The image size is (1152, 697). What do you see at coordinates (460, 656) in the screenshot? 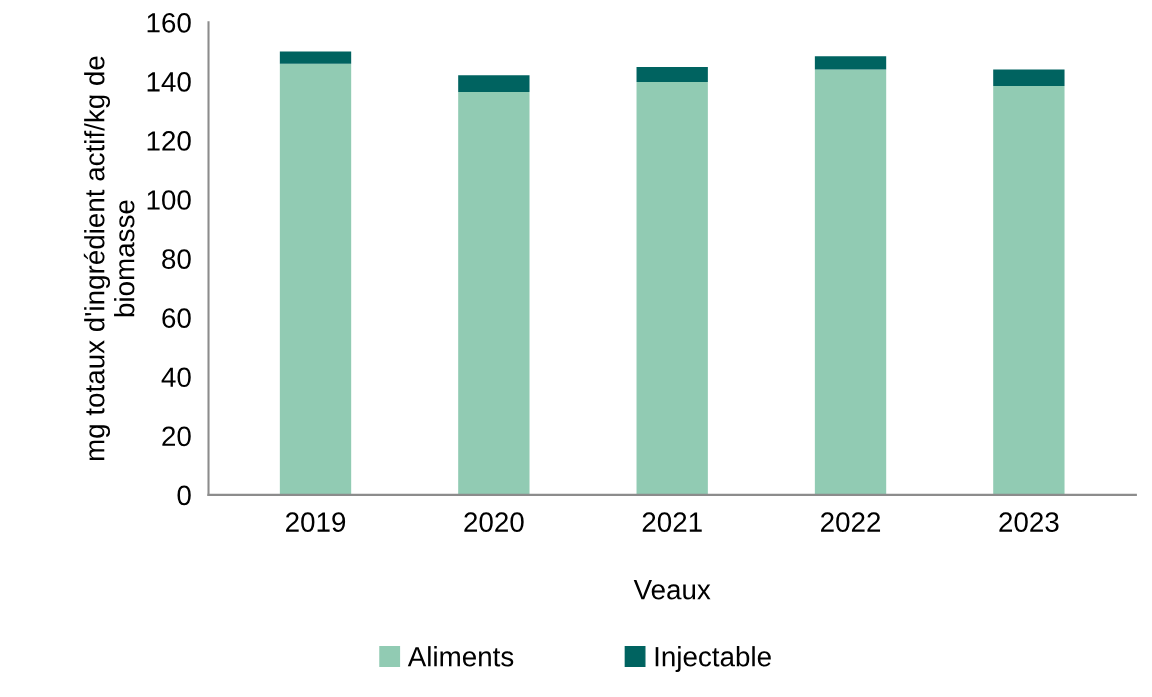
I see `legend-label: Aliments` at bounding box center [460, 656].